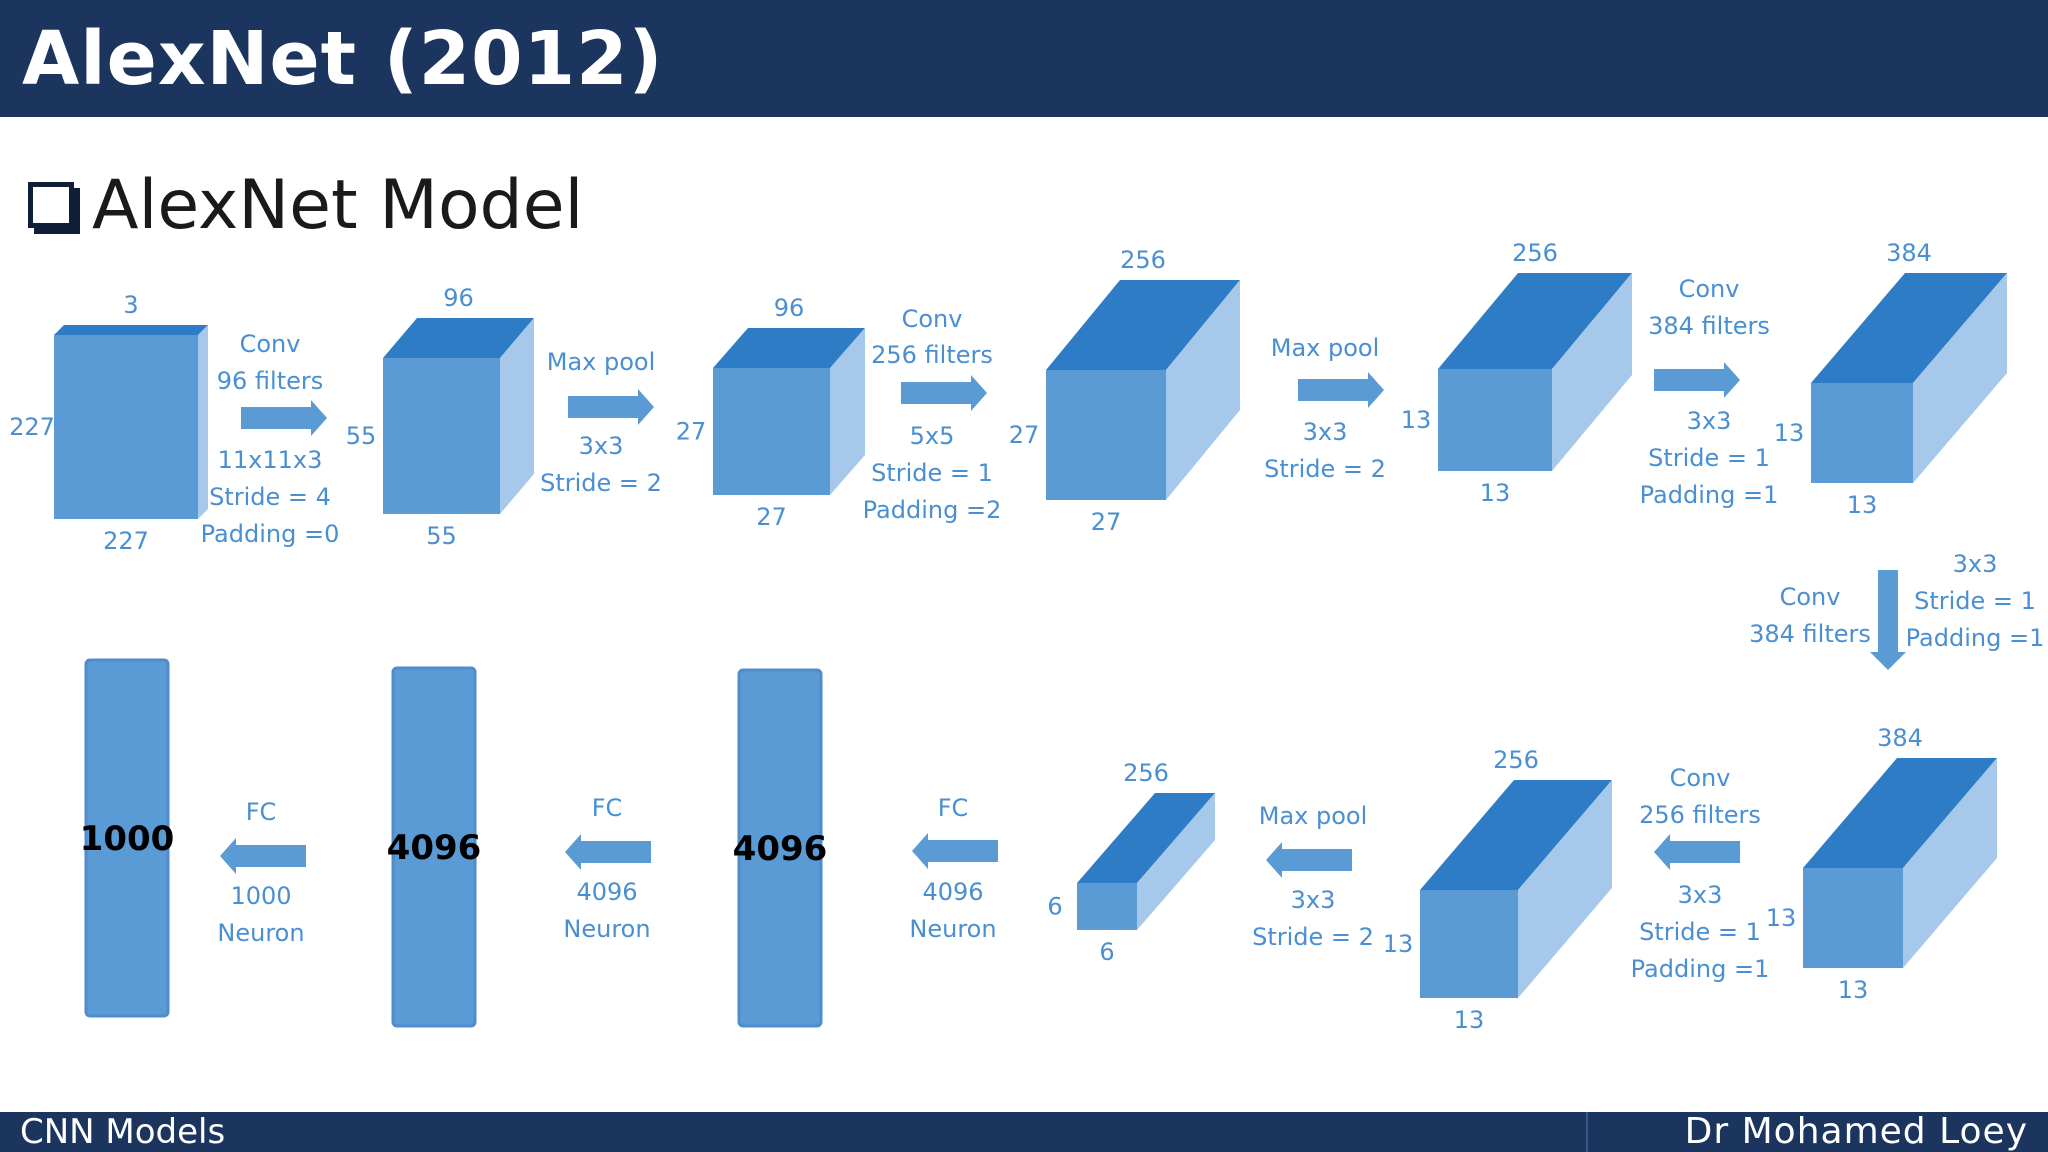 The width and height of the screenshot is (2048, 1152). What do you see at coordinates (1909, 253) in the screenshot?
I see `volume-depth-label: 384` at bounding box center [1909, 253].